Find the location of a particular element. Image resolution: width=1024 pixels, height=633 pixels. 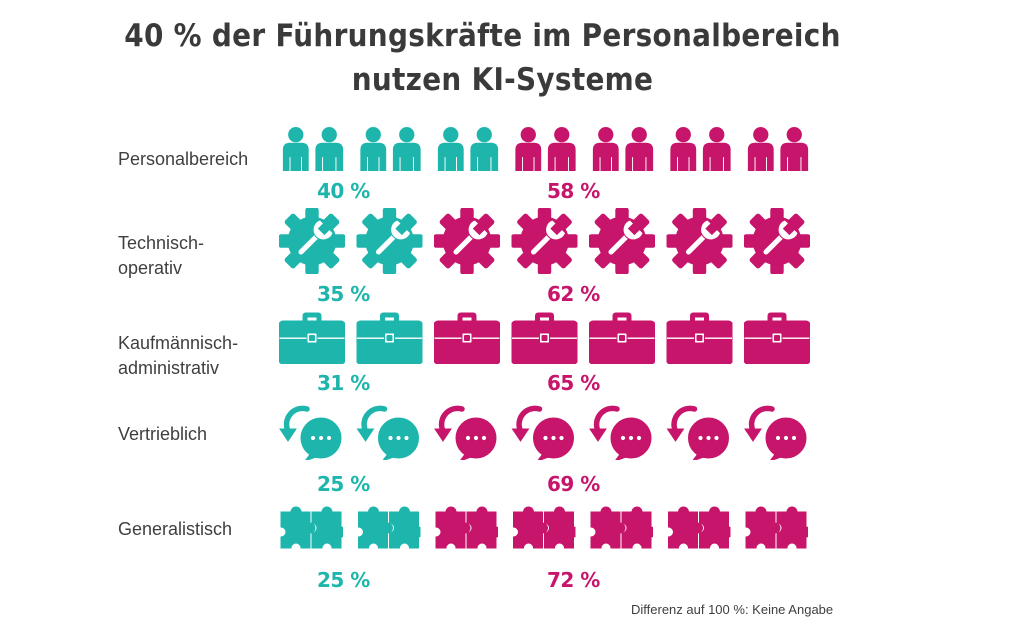

row-label-line: administrativ is located at coordinates (169, 368).